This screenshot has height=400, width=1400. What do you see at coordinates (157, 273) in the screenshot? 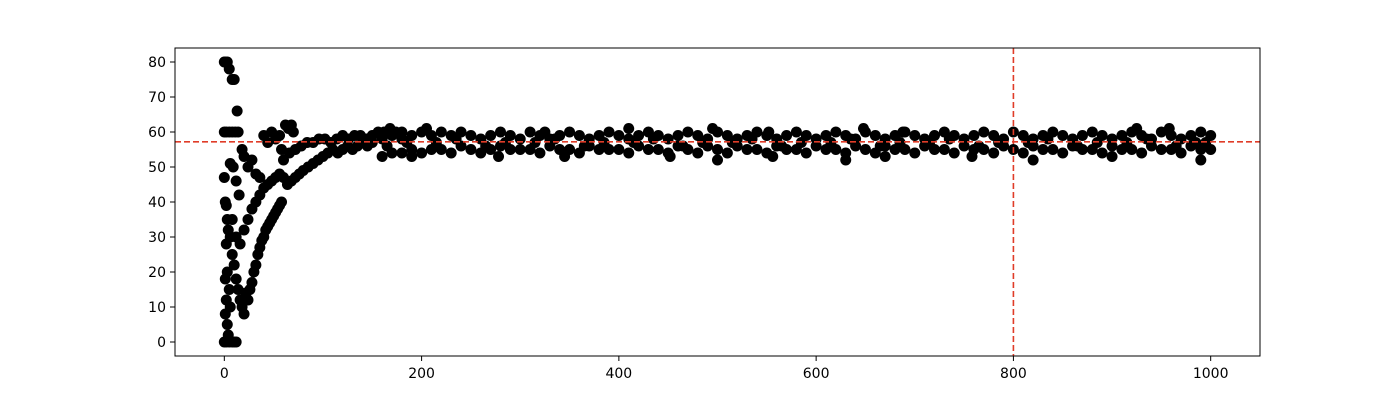
I see `y-tick-label: 20` at bounding box center [157, 273].